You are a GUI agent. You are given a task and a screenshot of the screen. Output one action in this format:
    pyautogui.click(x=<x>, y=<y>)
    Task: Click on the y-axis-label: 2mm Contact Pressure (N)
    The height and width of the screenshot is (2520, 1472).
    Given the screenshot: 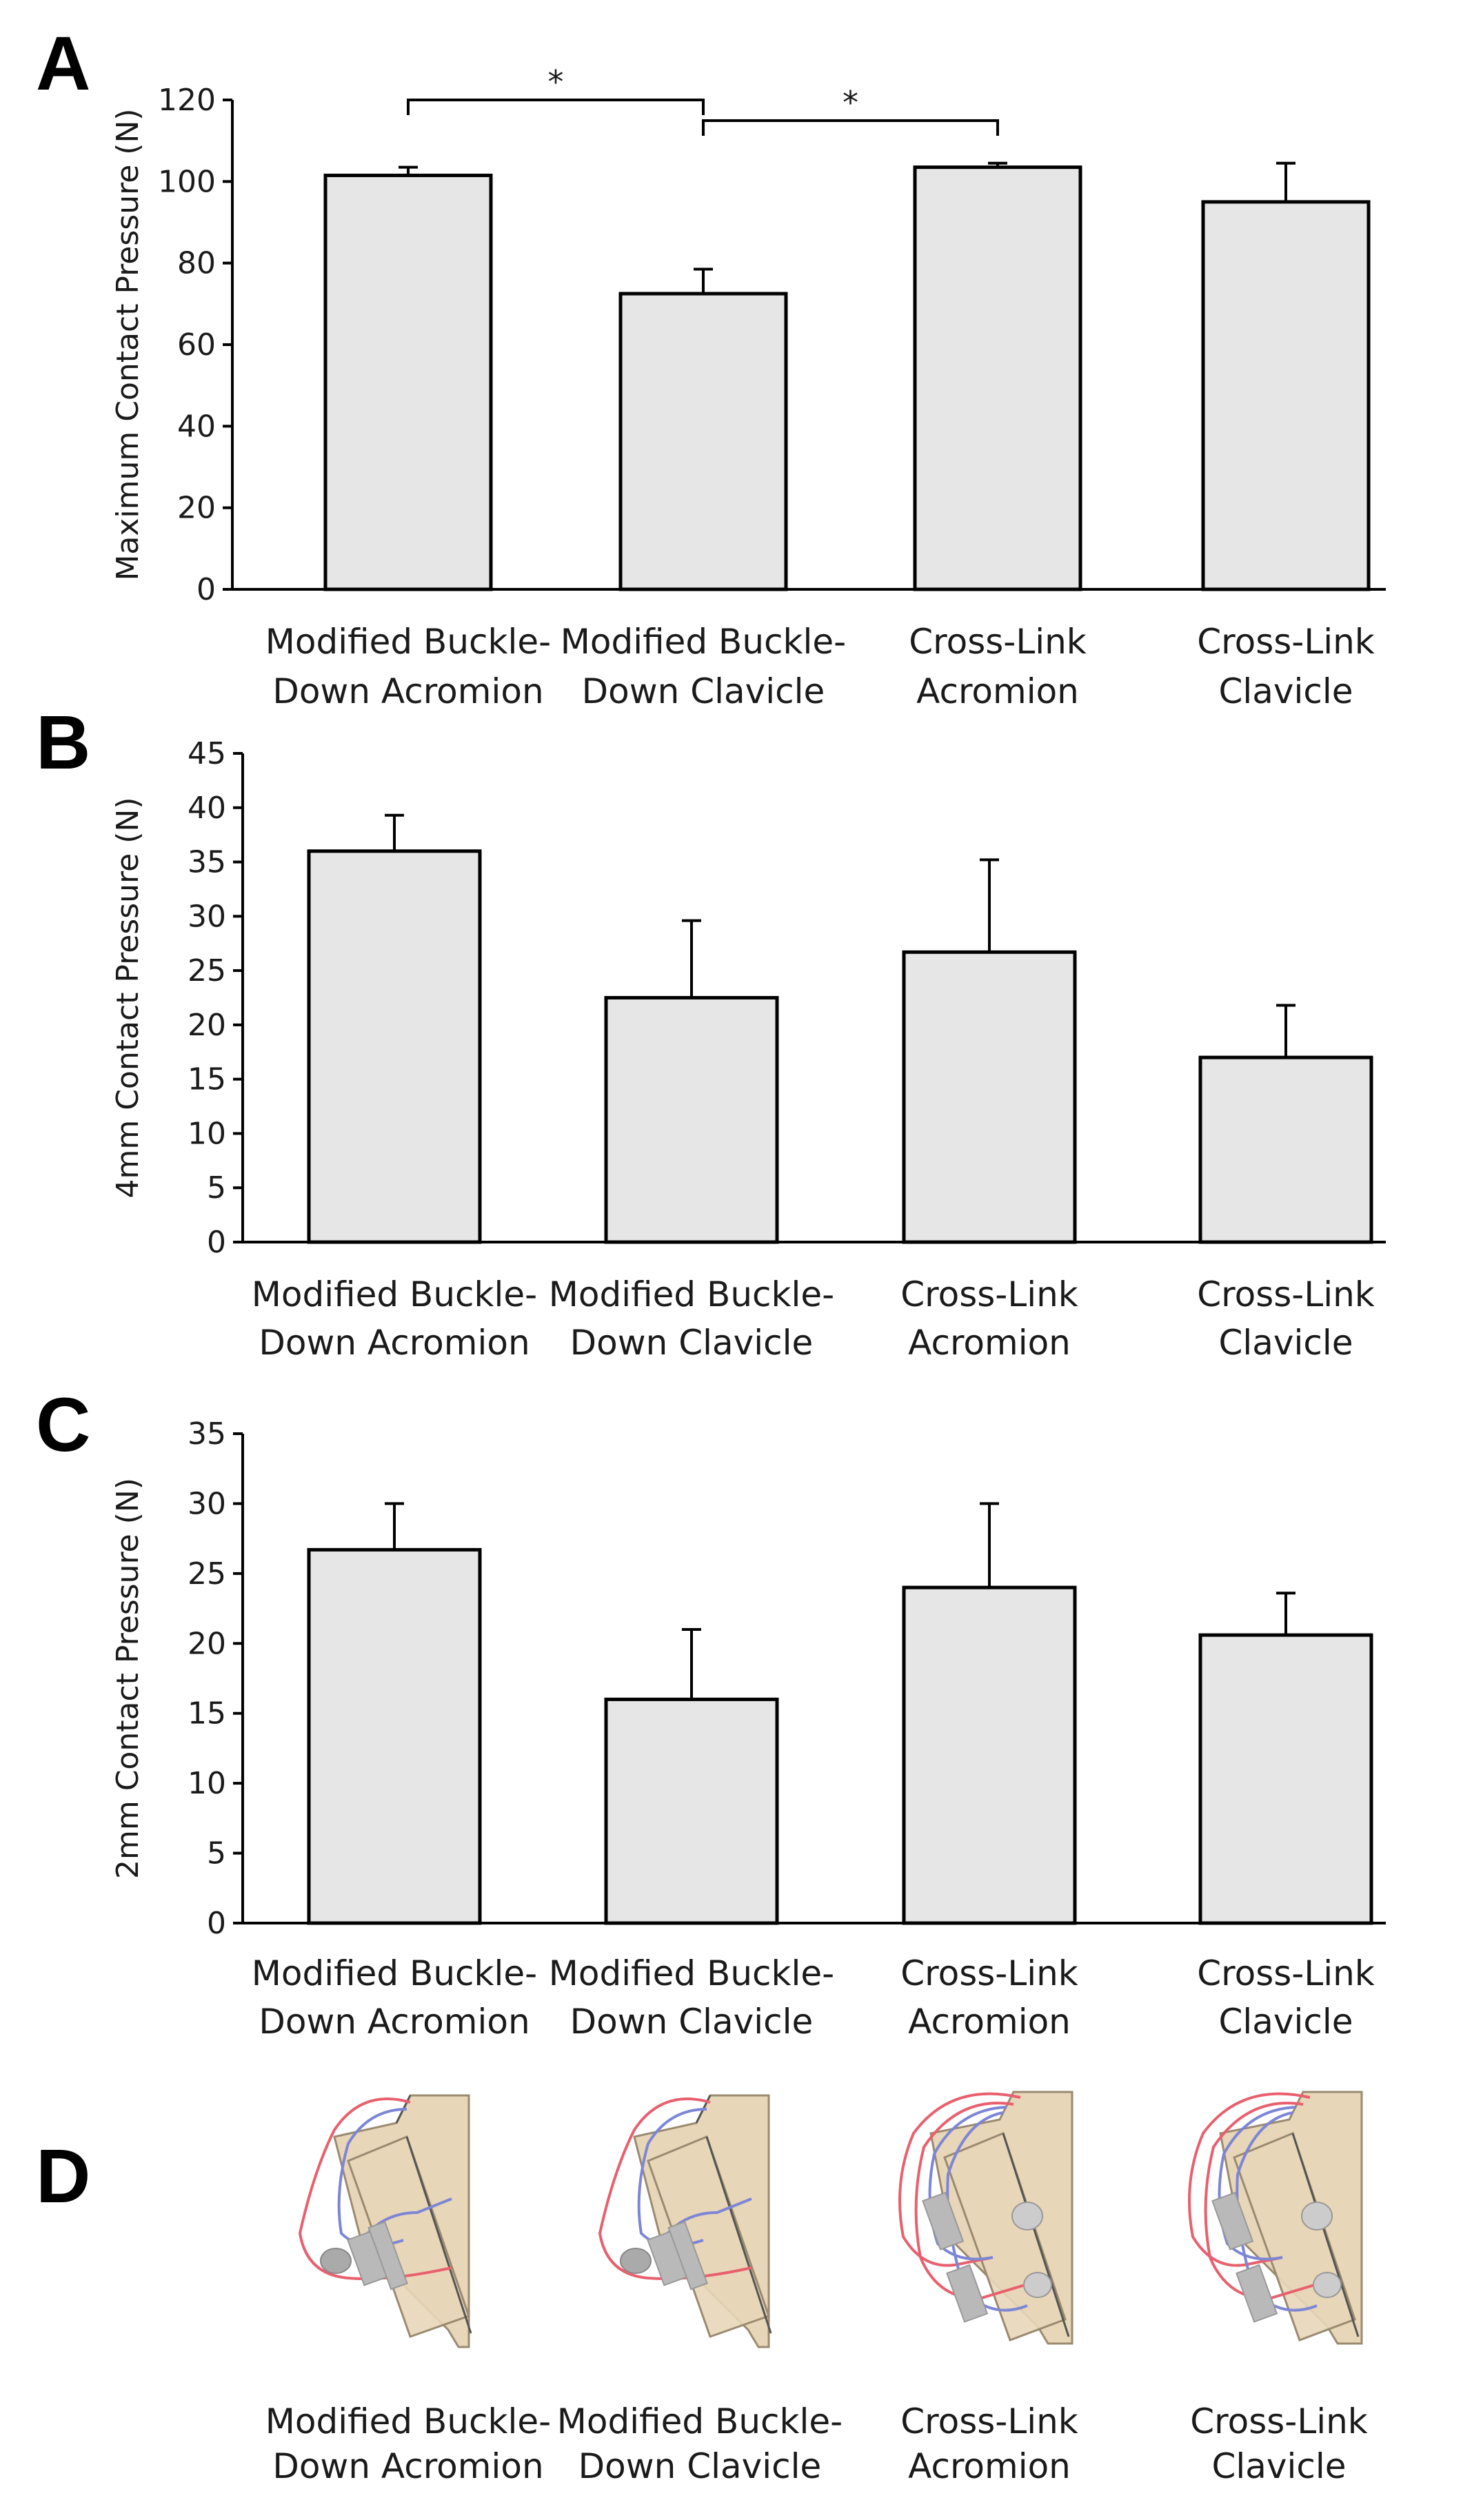 What is the action you would take?
    pyautogui.click(x=128, y=1678)
    